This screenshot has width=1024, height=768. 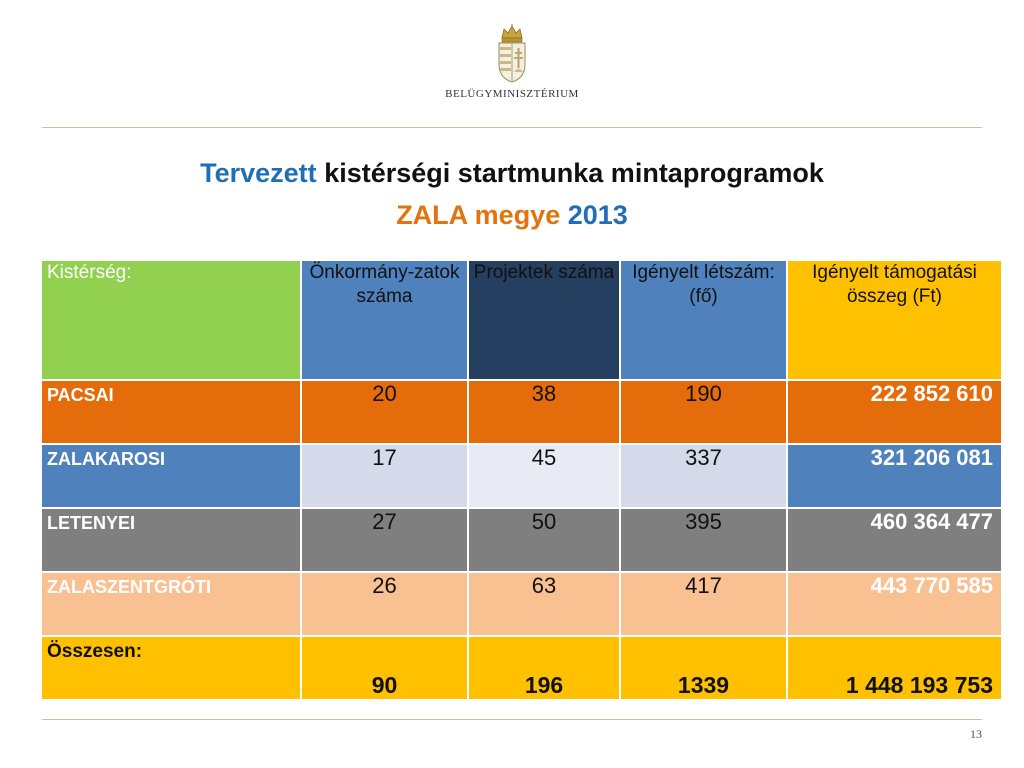 I want to click on row-projekt: 50, so click(x=544, y=540).